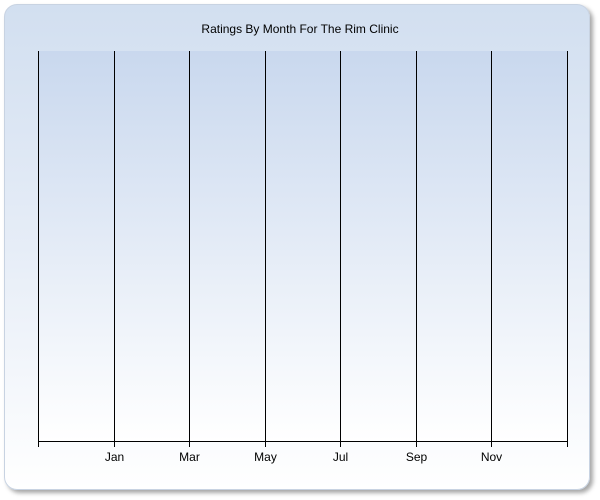  I want to click on x-tick-label: May, so click(265, 457).